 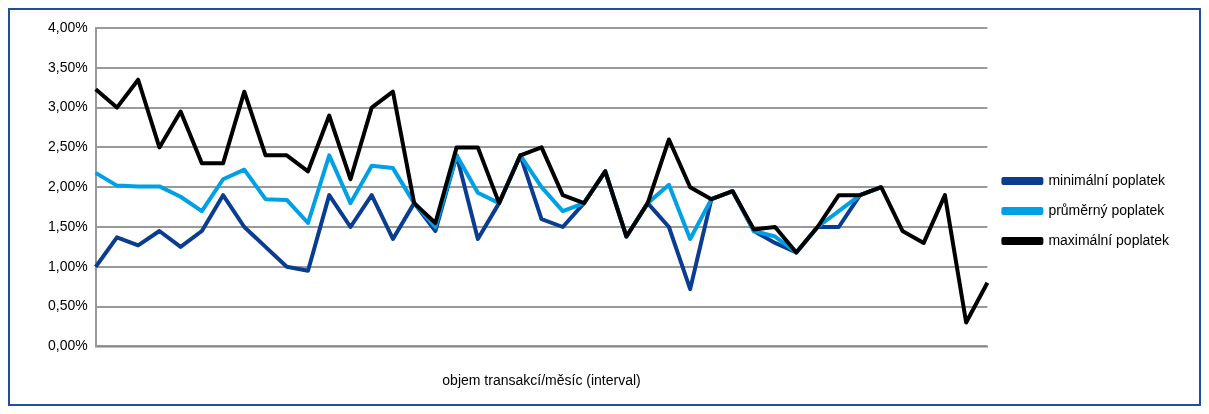 I want to click on x-axis-title: objem transakcí/měsíc (interval), so click(x=541, y=380).